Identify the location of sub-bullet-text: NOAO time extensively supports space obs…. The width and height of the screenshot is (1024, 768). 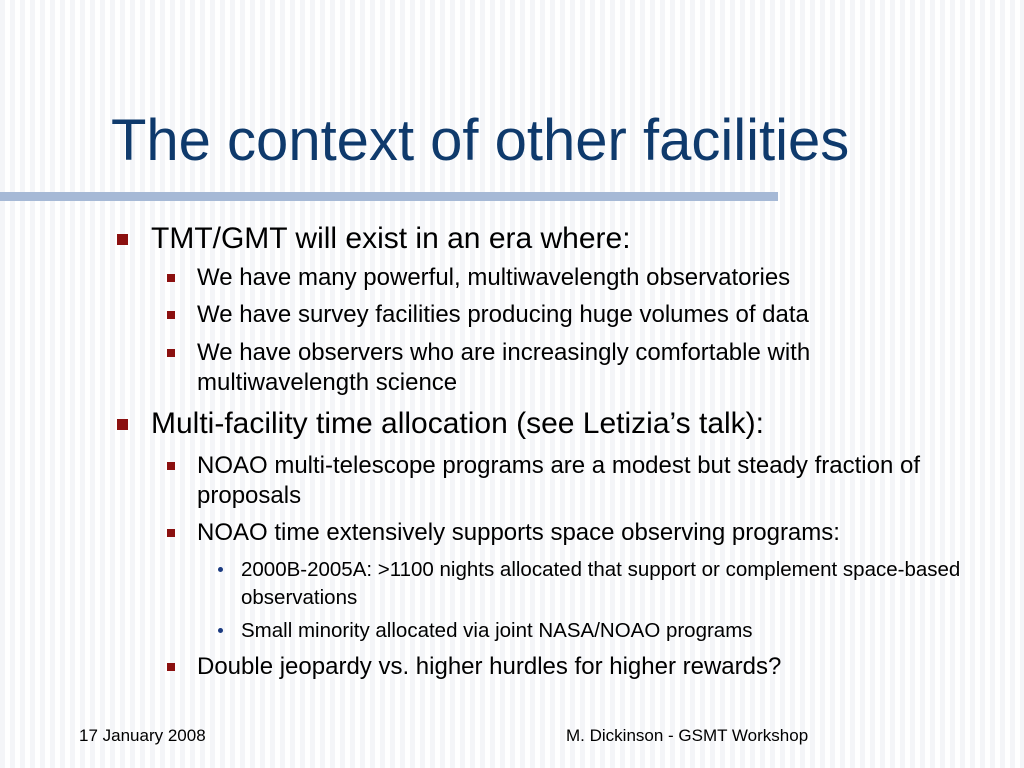
(518, 532).